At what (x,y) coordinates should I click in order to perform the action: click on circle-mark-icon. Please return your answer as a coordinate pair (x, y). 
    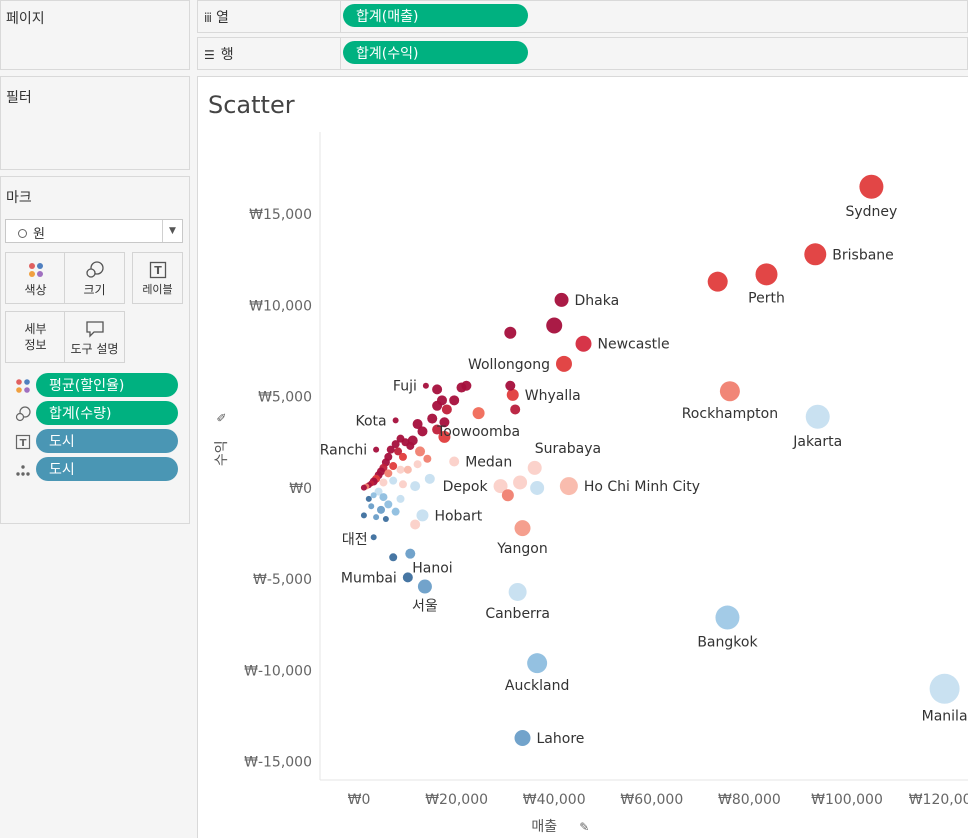
    Looking at the image, I should click on (22, 233).